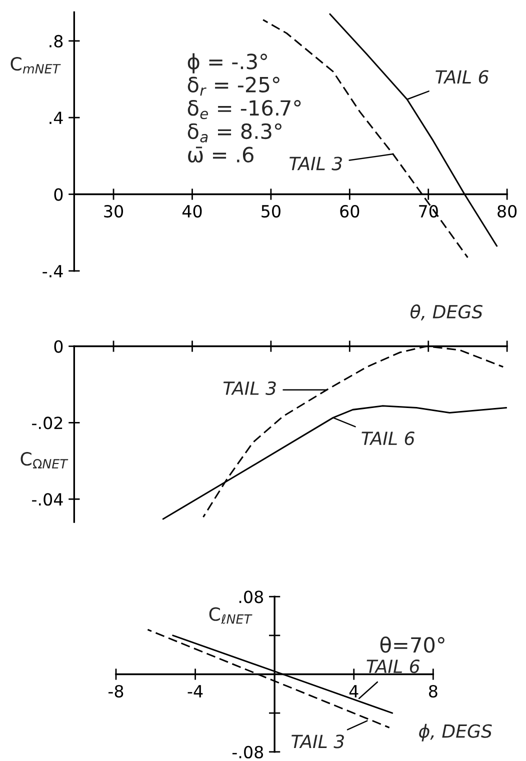  What do you see at coordinates (47, 423) in the screenshot?
I see `y-tick-label: -.02` at bounding box center [47, 423].